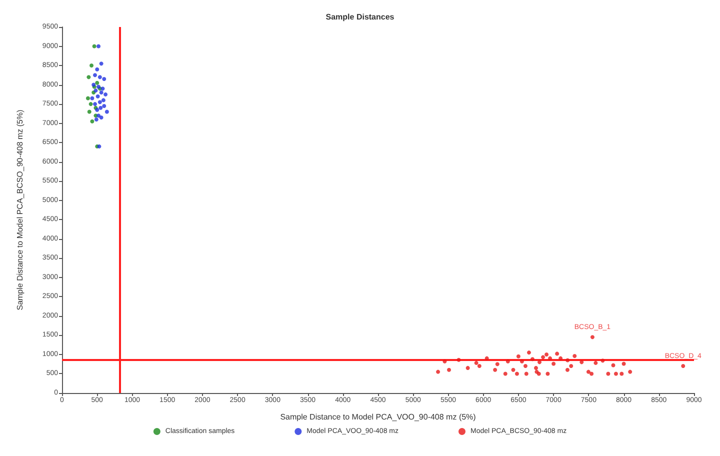 Image resolution: width=720 pixels, height=456 pixels. Describe the element at coordinates (20, 209) in the screenshot. I see `y-axis-title: Sample Distance to Model PCA_BCSO_90-408 mz (5%)` at that location.